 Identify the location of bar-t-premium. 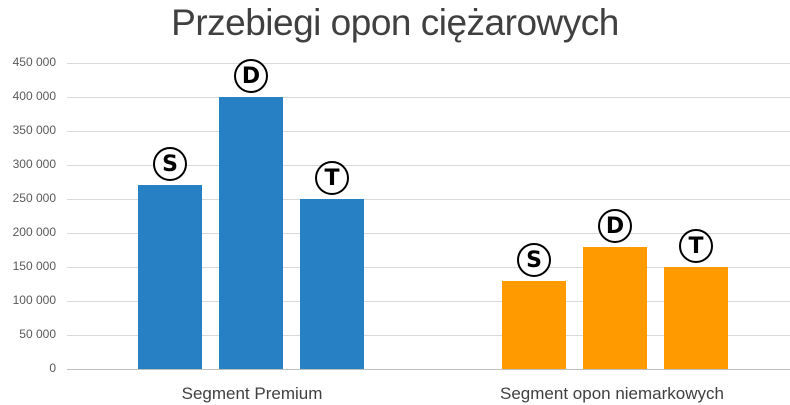
(332, 284).